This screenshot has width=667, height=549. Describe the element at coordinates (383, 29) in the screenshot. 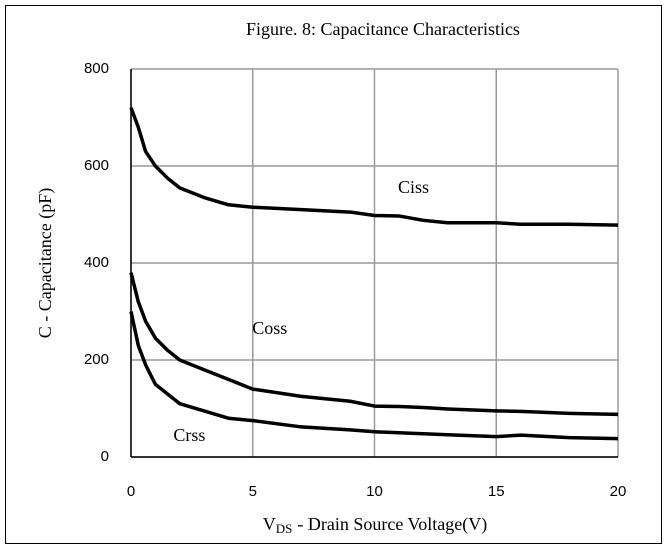

I see `chart-title: Figure. 8: Capacitance Characteristics` at that location.